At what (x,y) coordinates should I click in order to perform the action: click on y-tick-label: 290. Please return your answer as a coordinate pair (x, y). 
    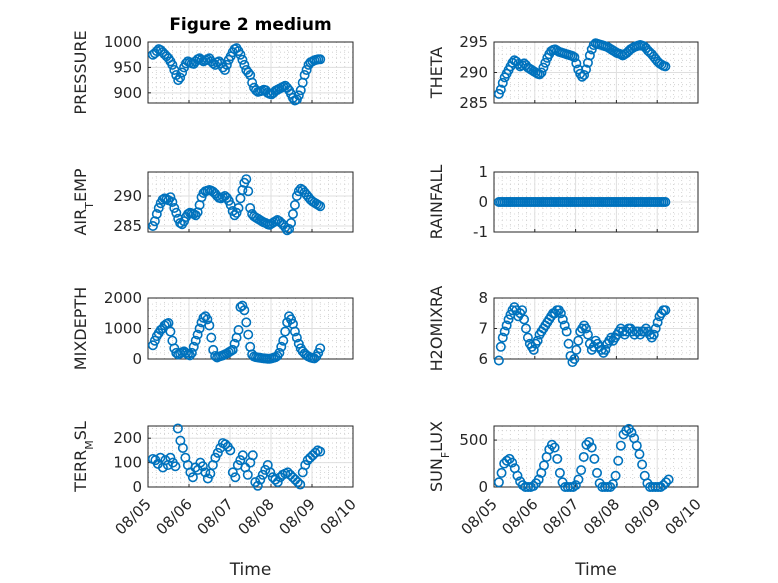
    Looking at the image, I should click on (473, 73).